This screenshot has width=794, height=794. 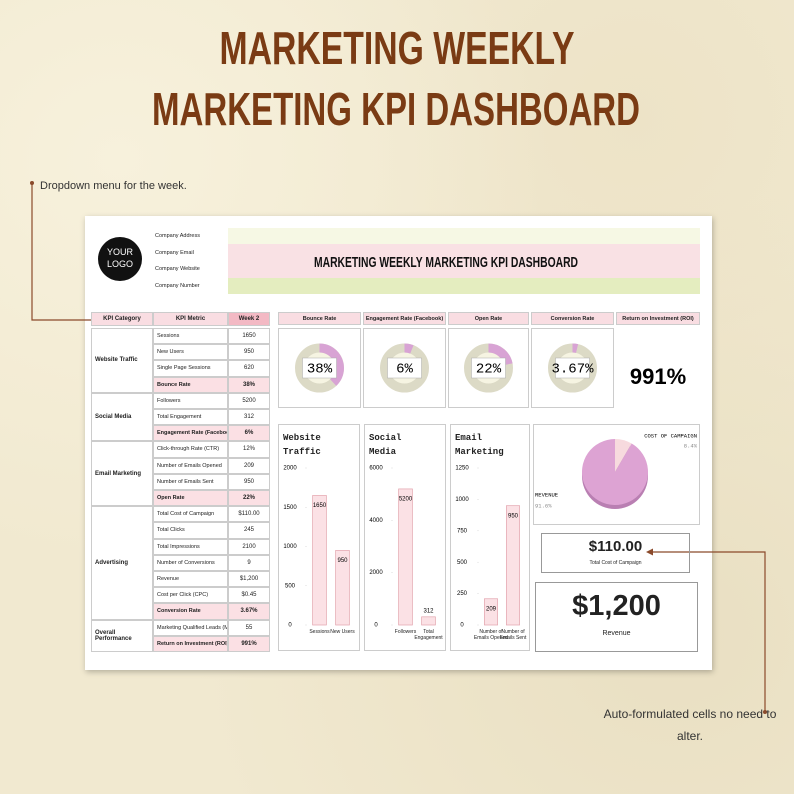 I want to click on company-field: Company Website, so click(x=177, y=269).